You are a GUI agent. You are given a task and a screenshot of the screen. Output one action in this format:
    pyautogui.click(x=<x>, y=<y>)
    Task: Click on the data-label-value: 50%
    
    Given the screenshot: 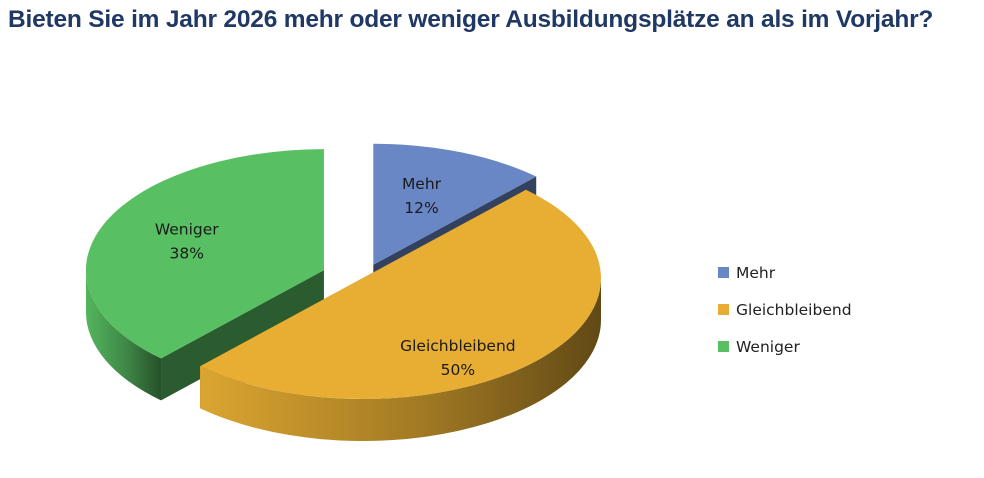 What is the action you would take?
    pyautogui.click(x=458, y=370)
    